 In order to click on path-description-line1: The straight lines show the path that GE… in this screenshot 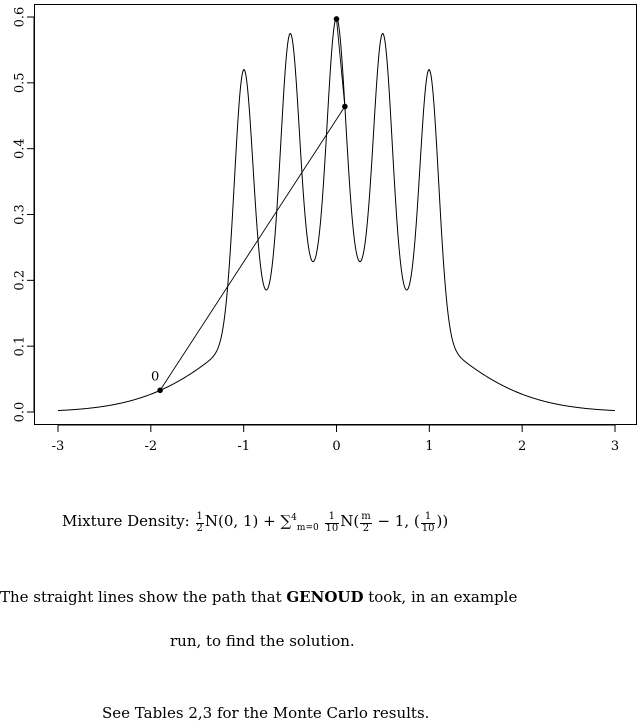, I will do `click(259, 597)`.